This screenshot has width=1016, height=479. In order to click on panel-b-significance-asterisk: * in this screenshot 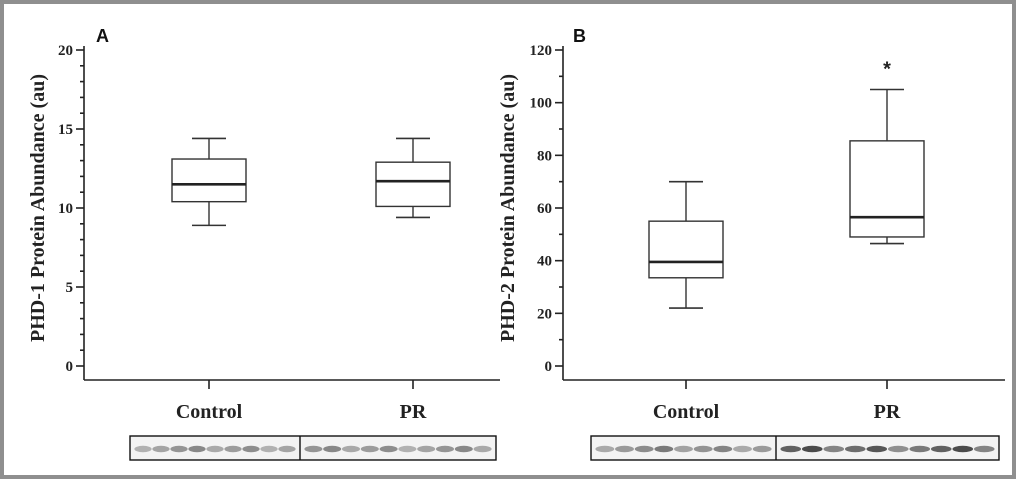, I will do `click(887, 69)`.